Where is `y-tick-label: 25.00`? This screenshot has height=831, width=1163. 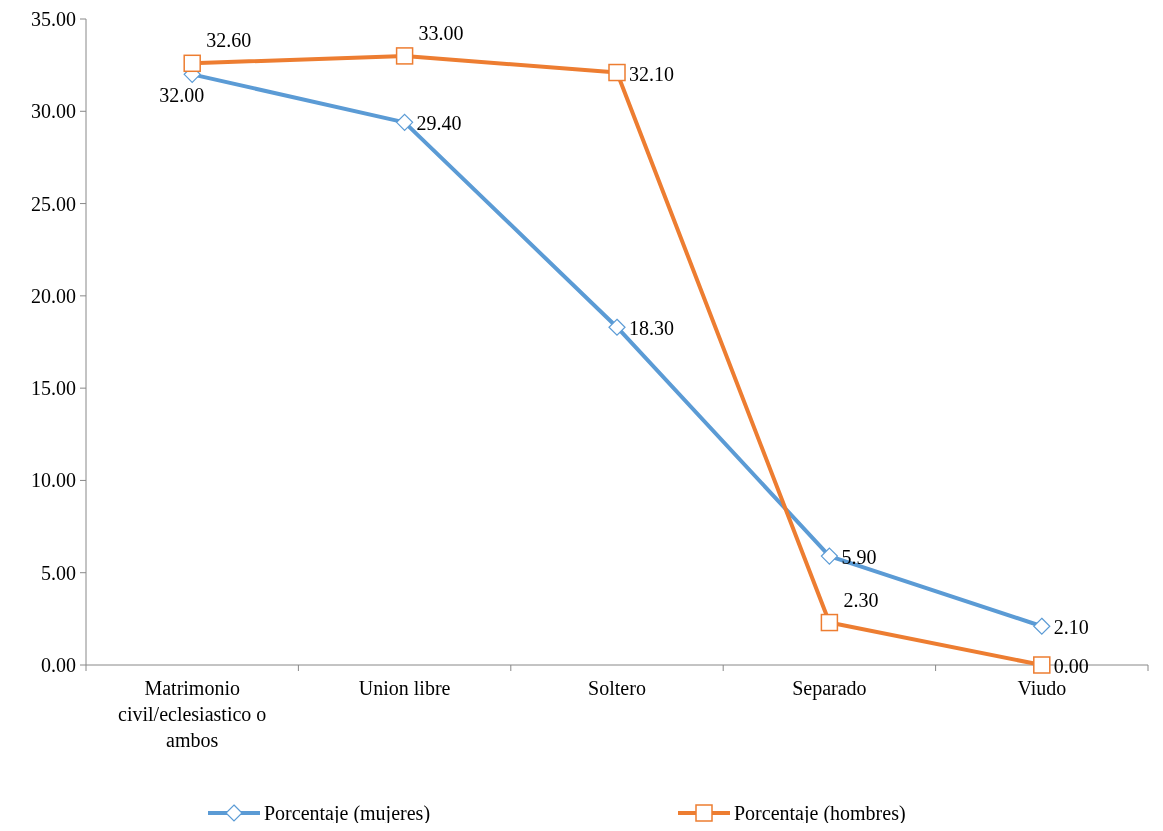
y-tick-label: 25.00 is located at coordinates (53, 203).